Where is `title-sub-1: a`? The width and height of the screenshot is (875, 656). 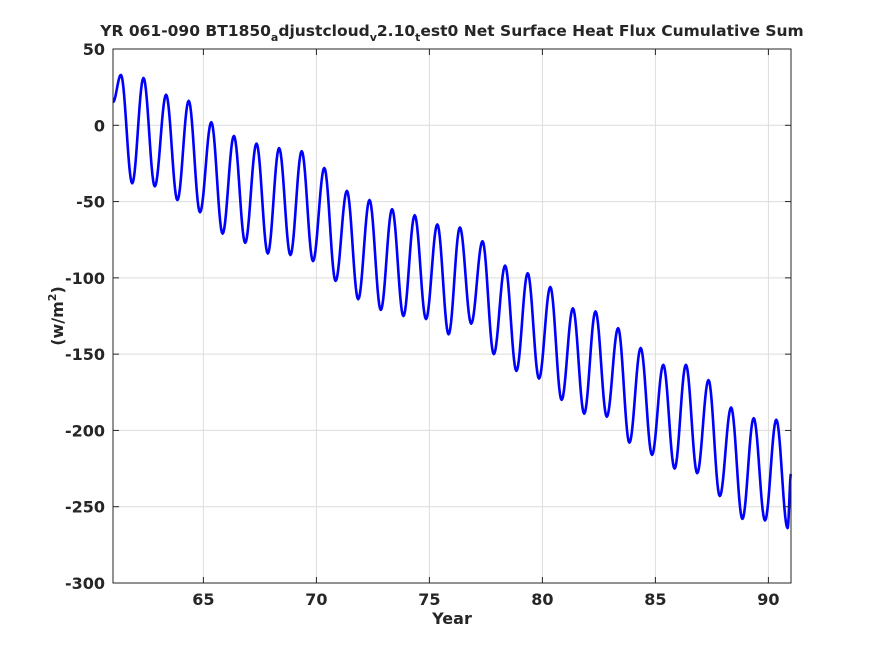 title-sub-1: a is located at coordinates (274, 37).